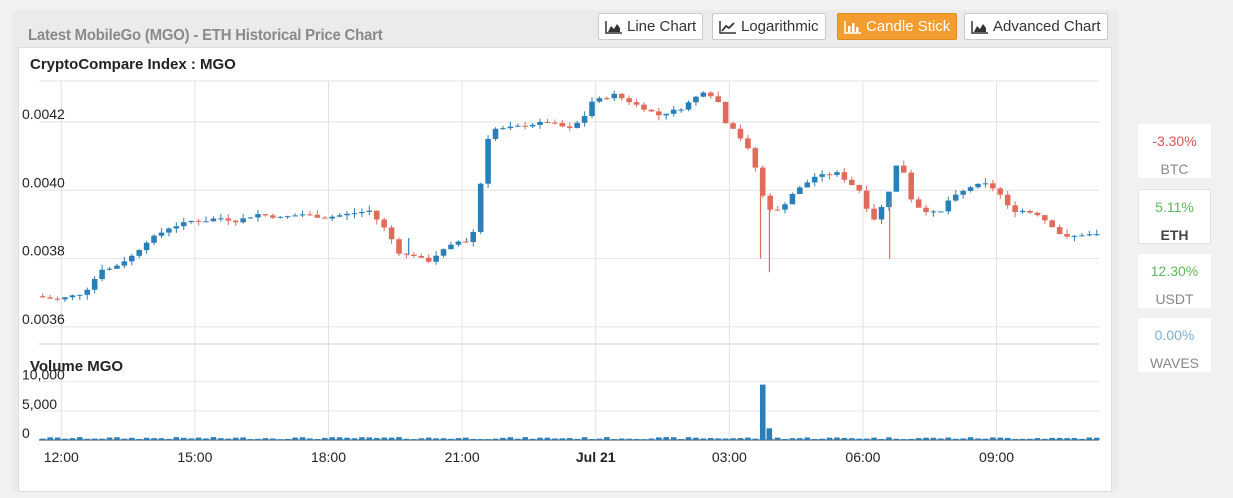  What do you see at coordinates (1174, 207) in the screenshot?
I see `market-eth-change: 5.11%` at bounding box center [1174, 207].